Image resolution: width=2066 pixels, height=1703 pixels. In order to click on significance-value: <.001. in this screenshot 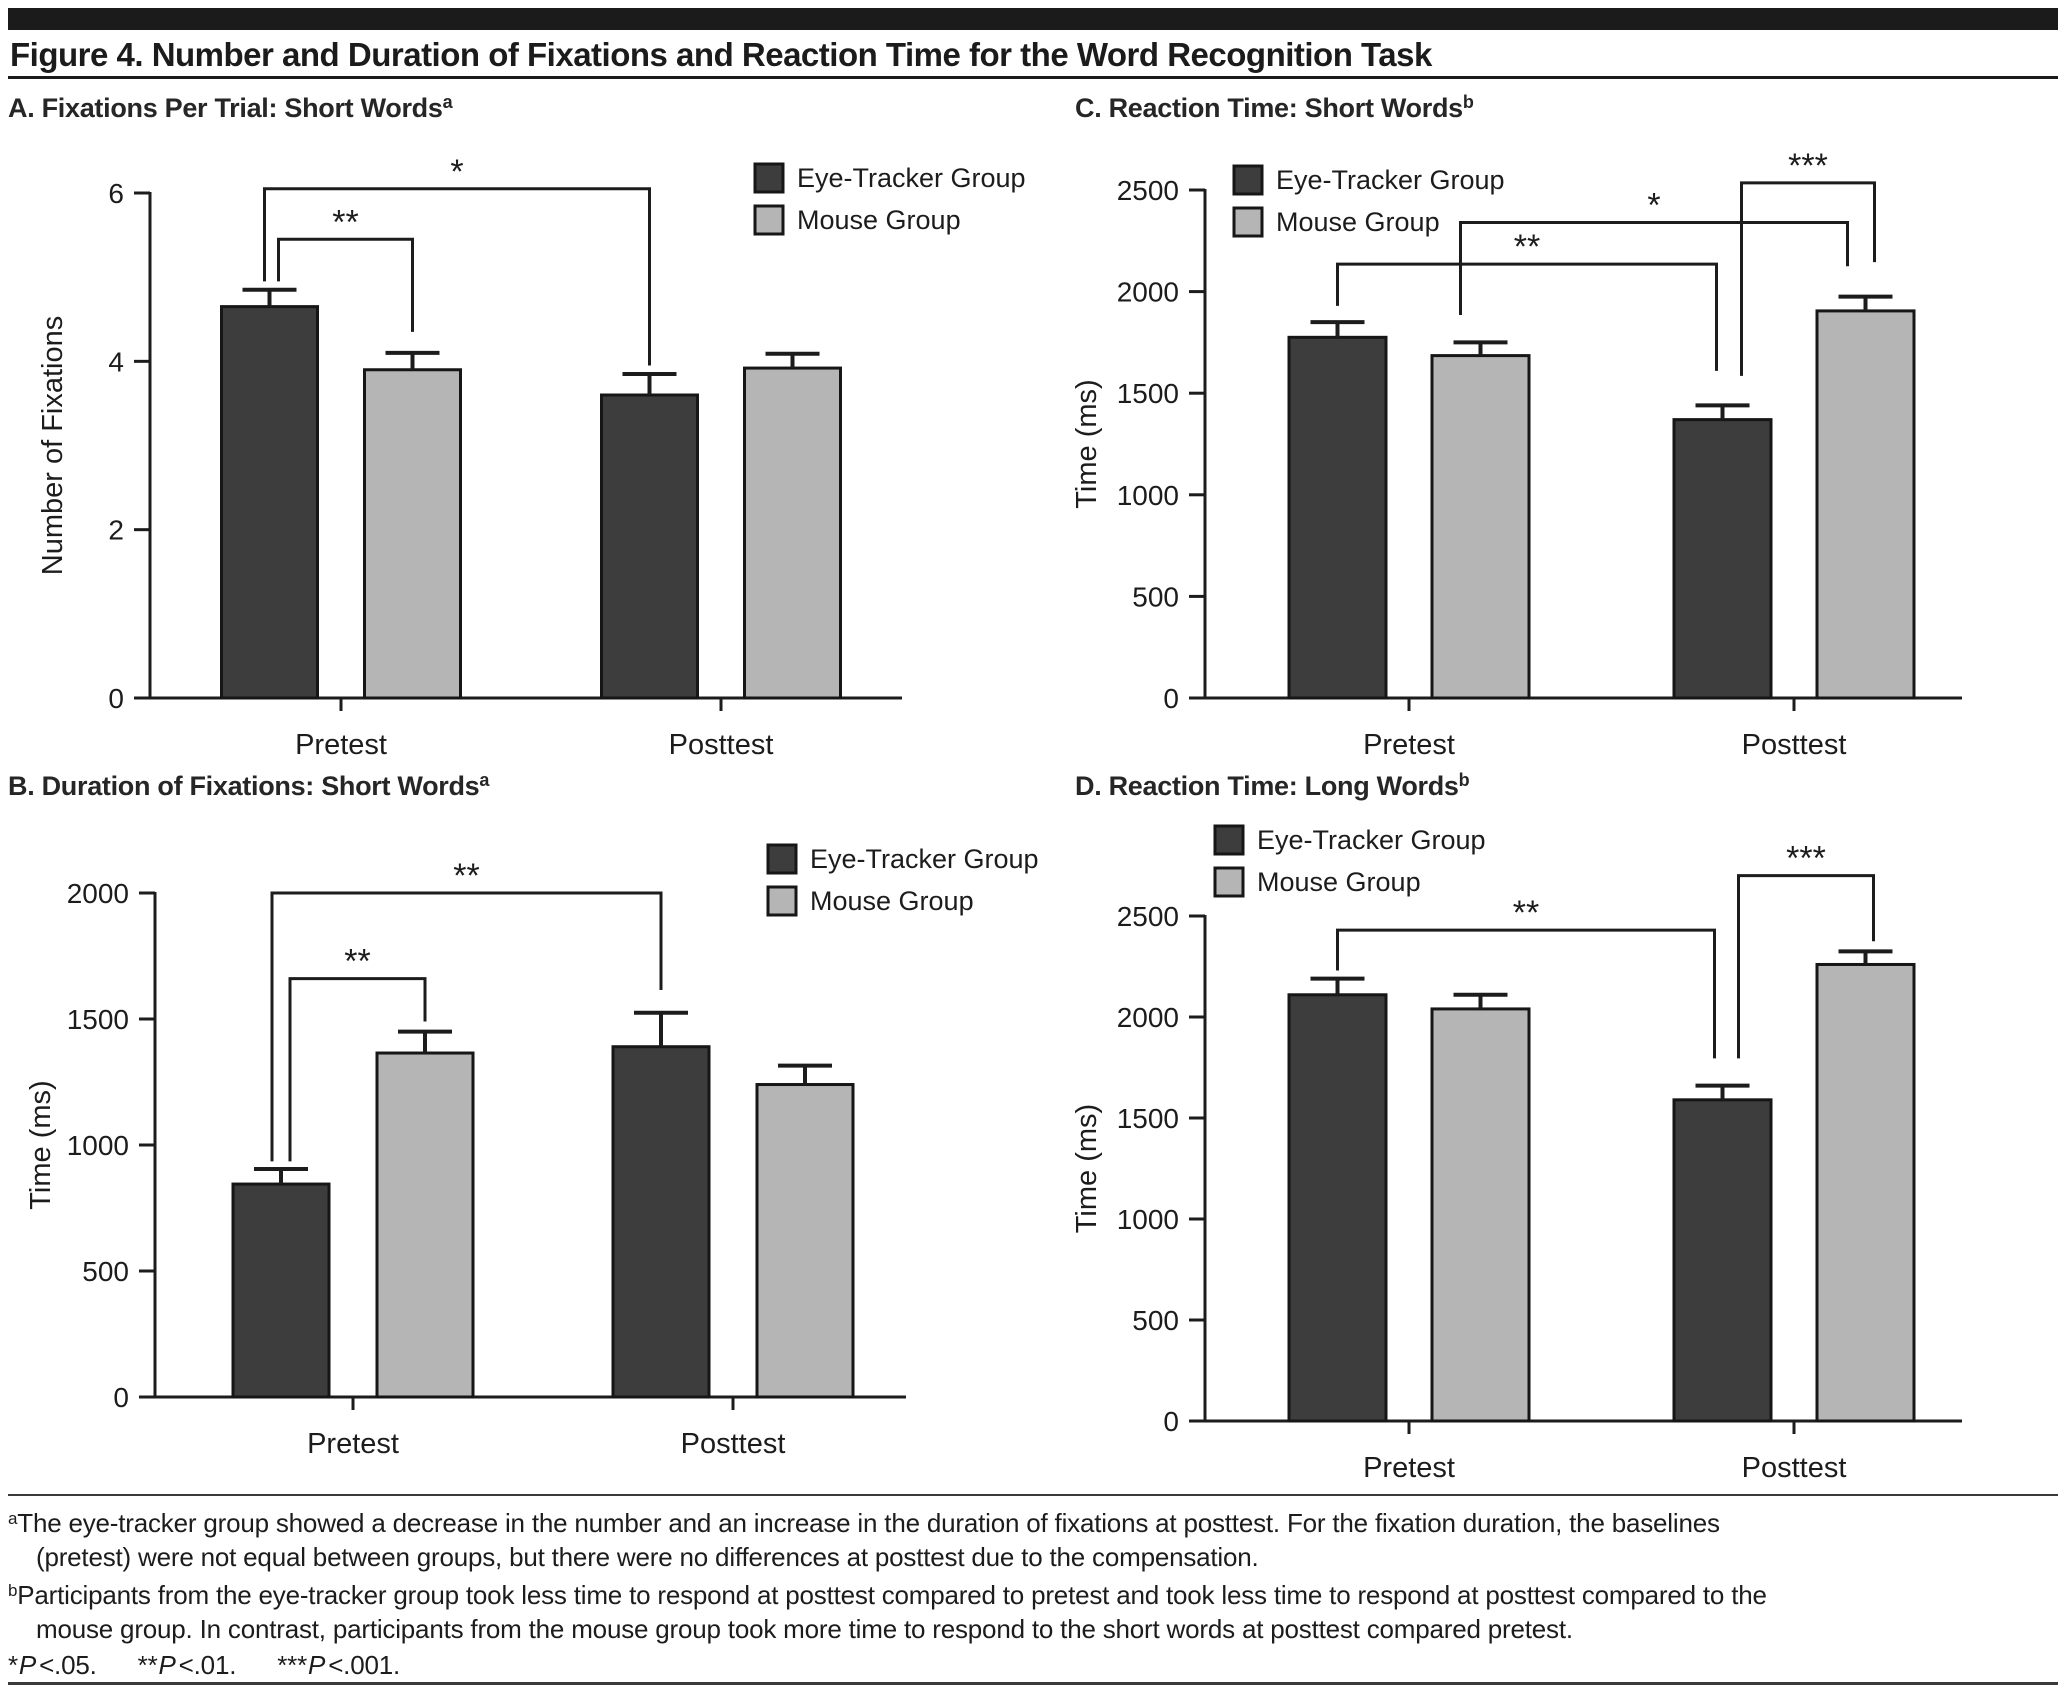, I will do `click(364, 1665)`.